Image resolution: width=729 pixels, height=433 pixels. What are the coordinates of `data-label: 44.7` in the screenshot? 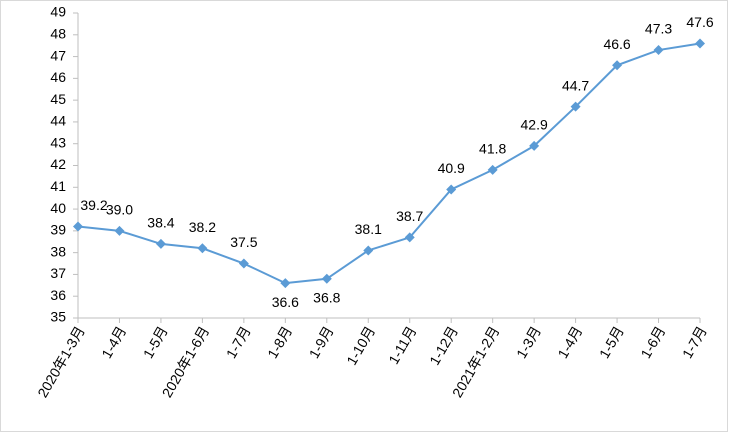 It's located at (575, 85).